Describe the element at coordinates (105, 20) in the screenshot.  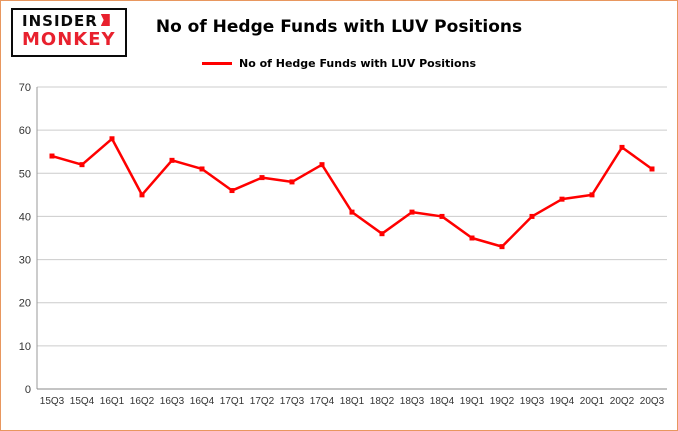
I see `logo-flag-icon` at that location.